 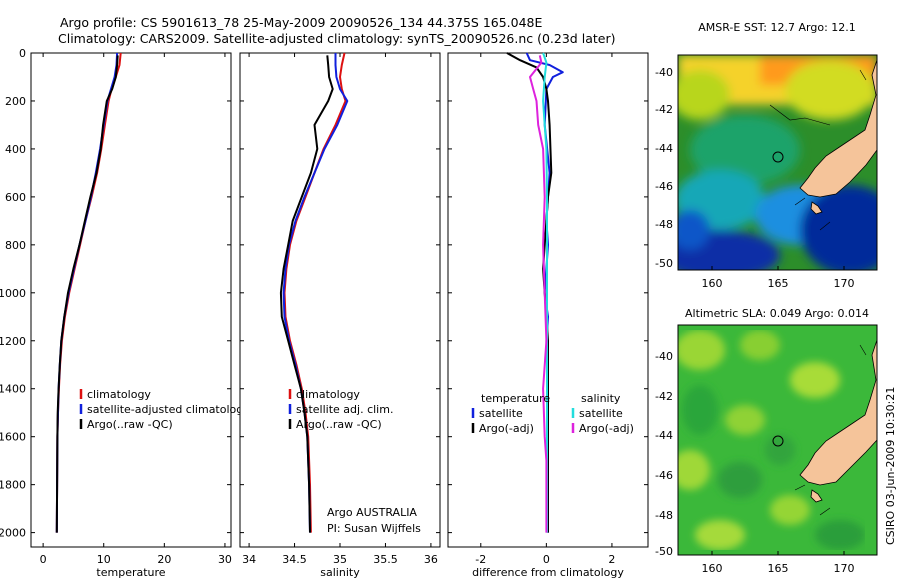 I want to click on x-tick-label: 20, so click(x=164, y=559).